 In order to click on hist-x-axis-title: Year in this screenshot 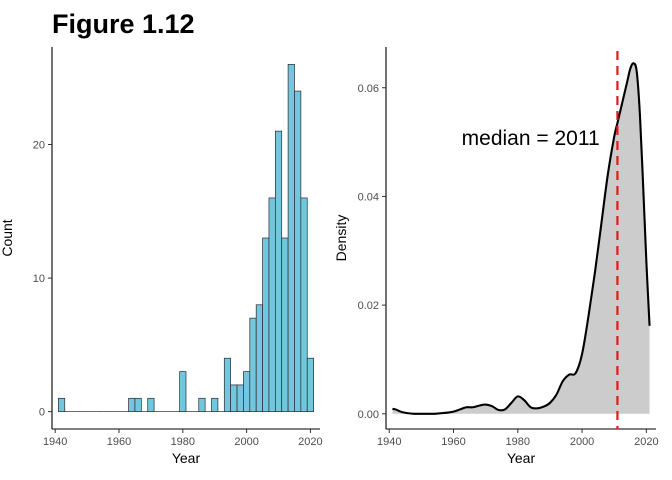, I will do `click(186, 458)`.